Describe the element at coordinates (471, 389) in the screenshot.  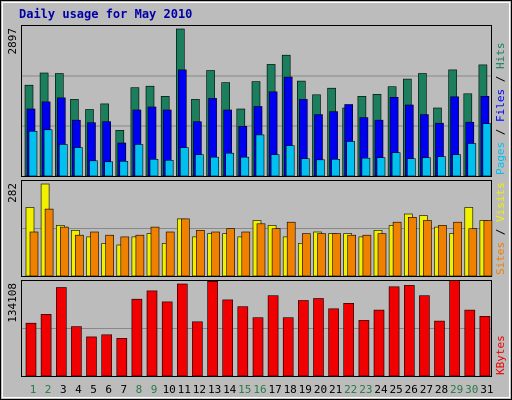
I see `day-label: 30` at that location.